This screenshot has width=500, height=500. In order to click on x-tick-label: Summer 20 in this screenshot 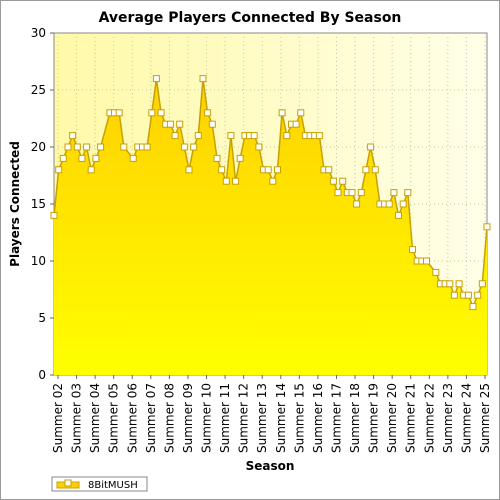, I will do `click(392, 418)`.